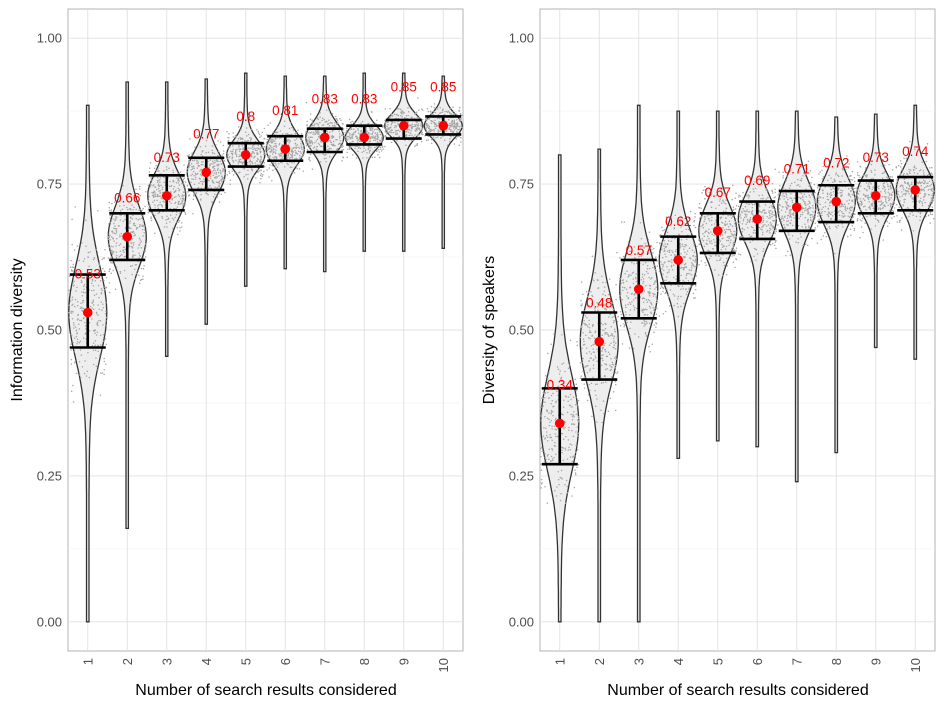  I want to click on left-x-tick-label: 10, so click(443, 665).